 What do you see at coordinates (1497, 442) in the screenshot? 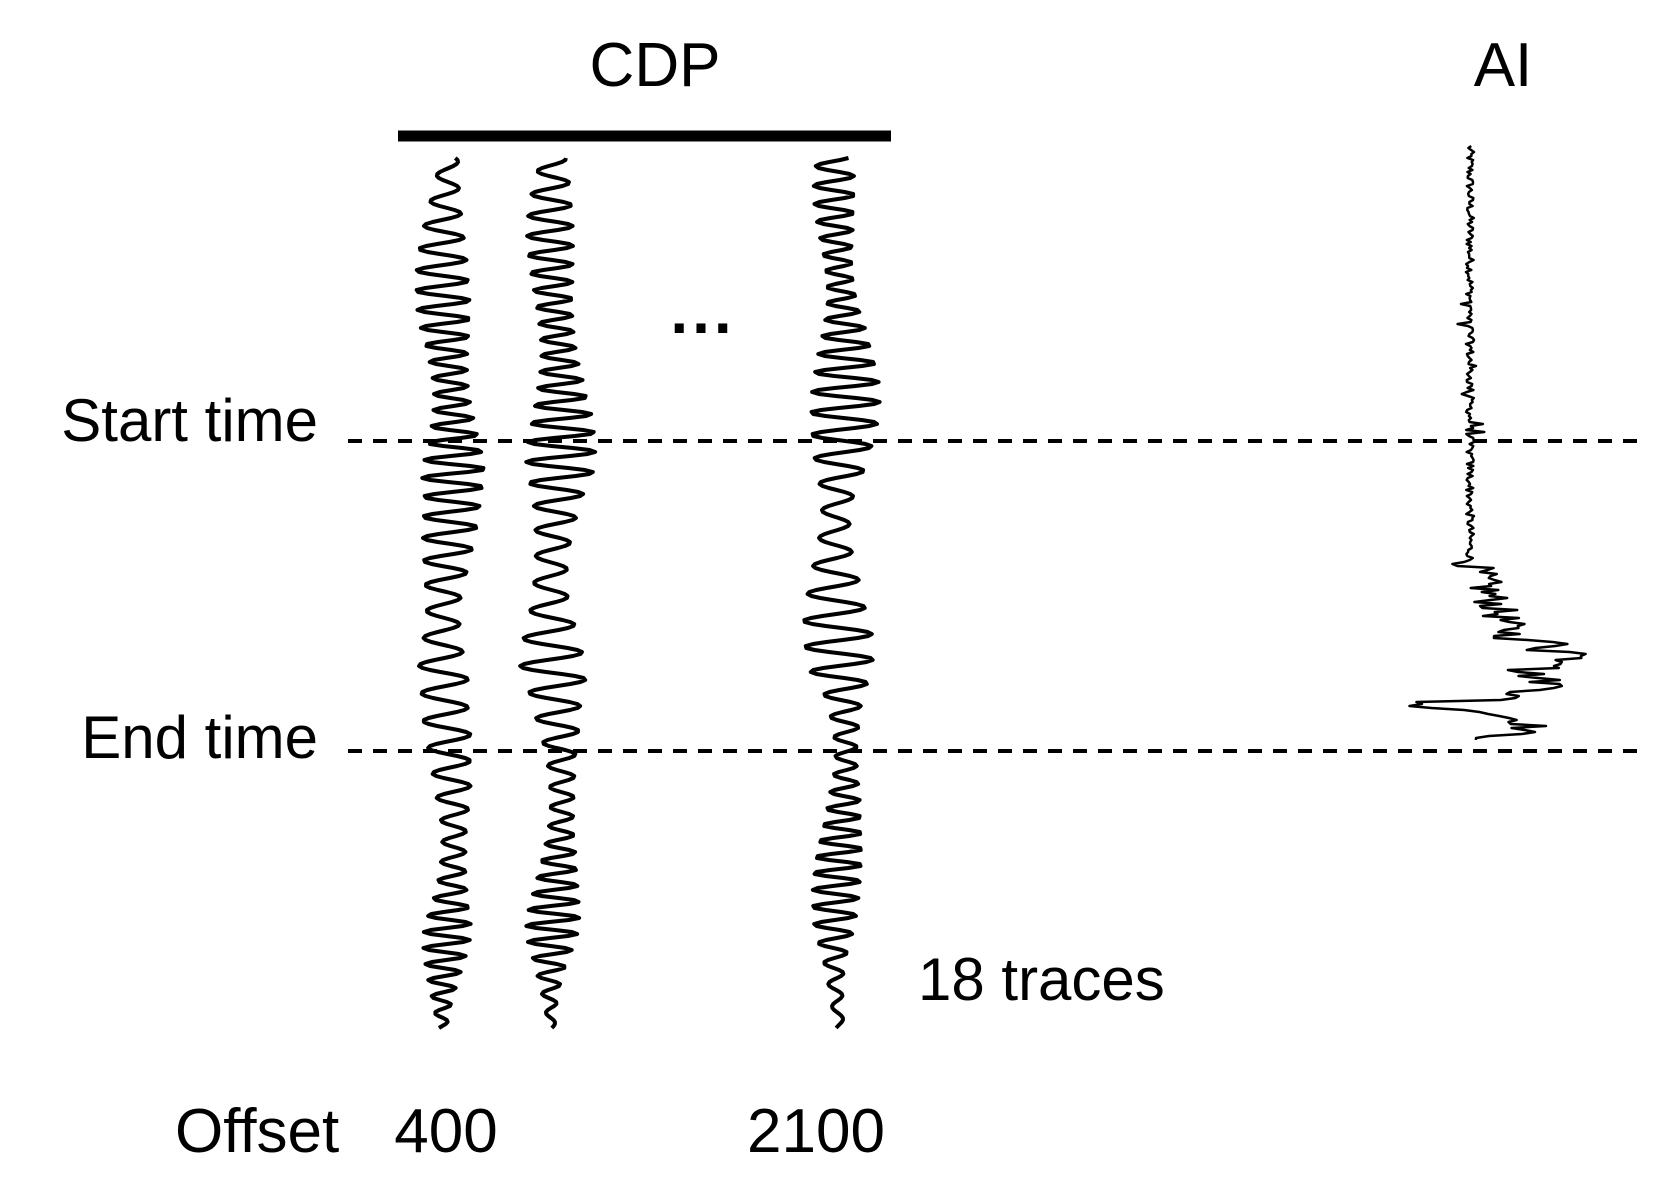
I see `acoustic-impedance-log` at bounding box center [1497, 442].